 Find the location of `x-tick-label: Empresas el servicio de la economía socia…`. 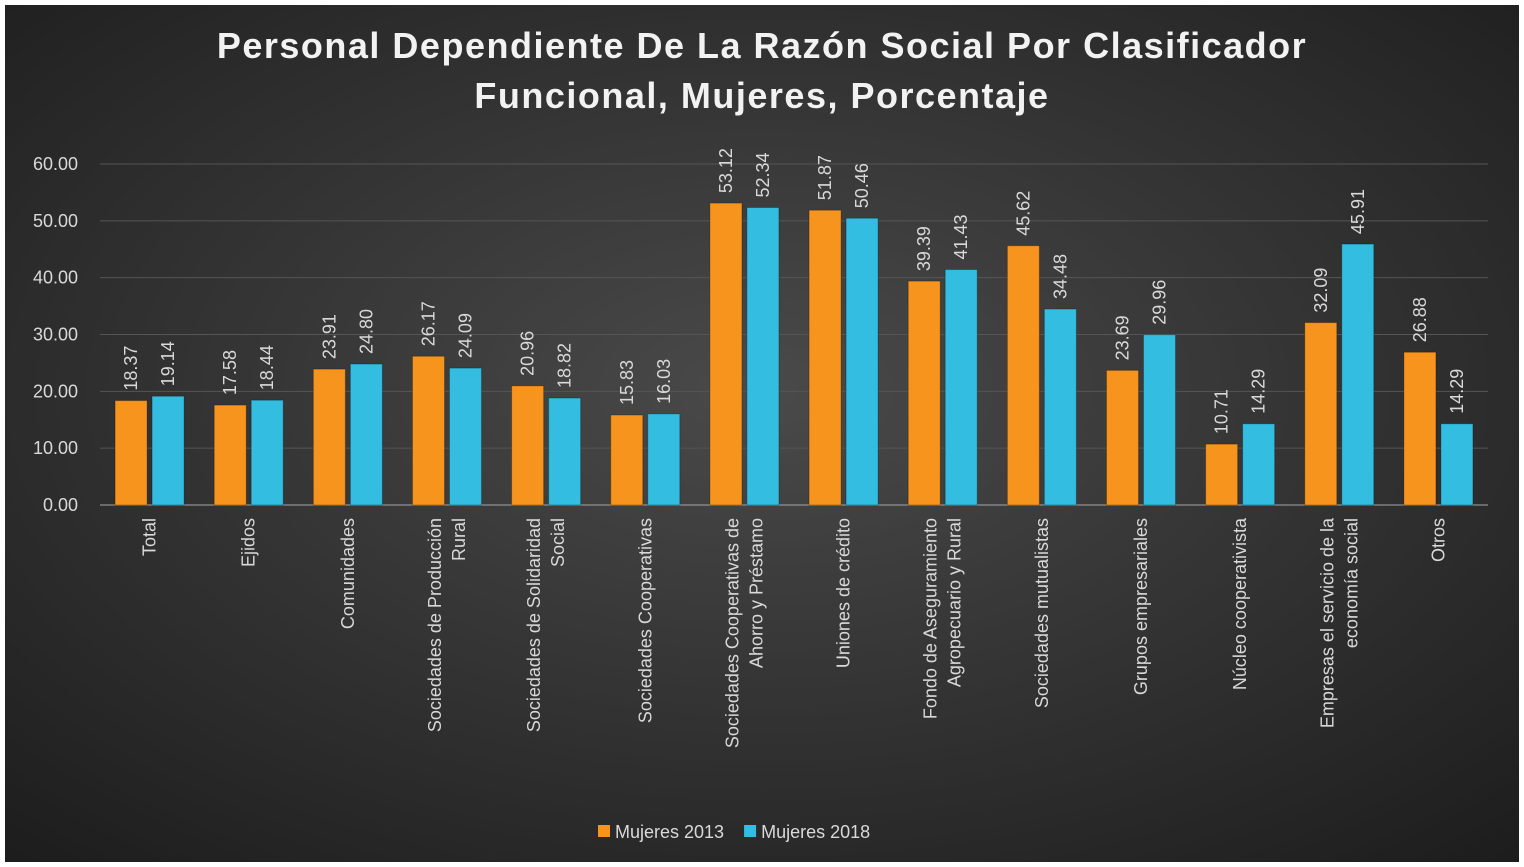

x-tick-label: Empresas el servicio de la economía socia… is located at coordinates (1339, 622).